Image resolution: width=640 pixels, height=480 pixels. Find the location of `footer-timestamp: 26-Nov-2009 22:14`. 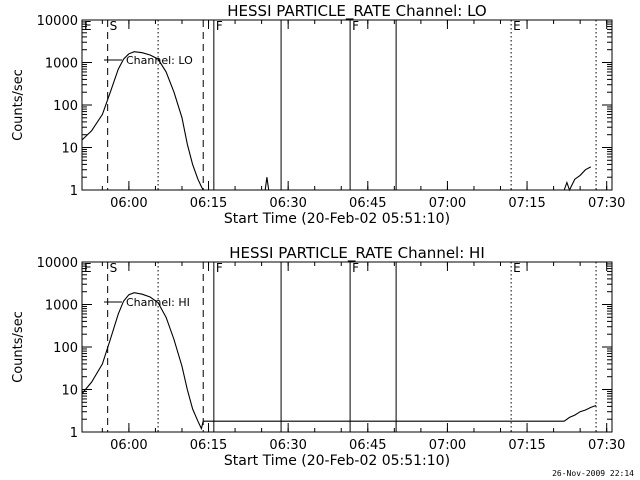

footer-timestamp: 26-Nov-2009 22:14 is located at coordinates (593, 473).